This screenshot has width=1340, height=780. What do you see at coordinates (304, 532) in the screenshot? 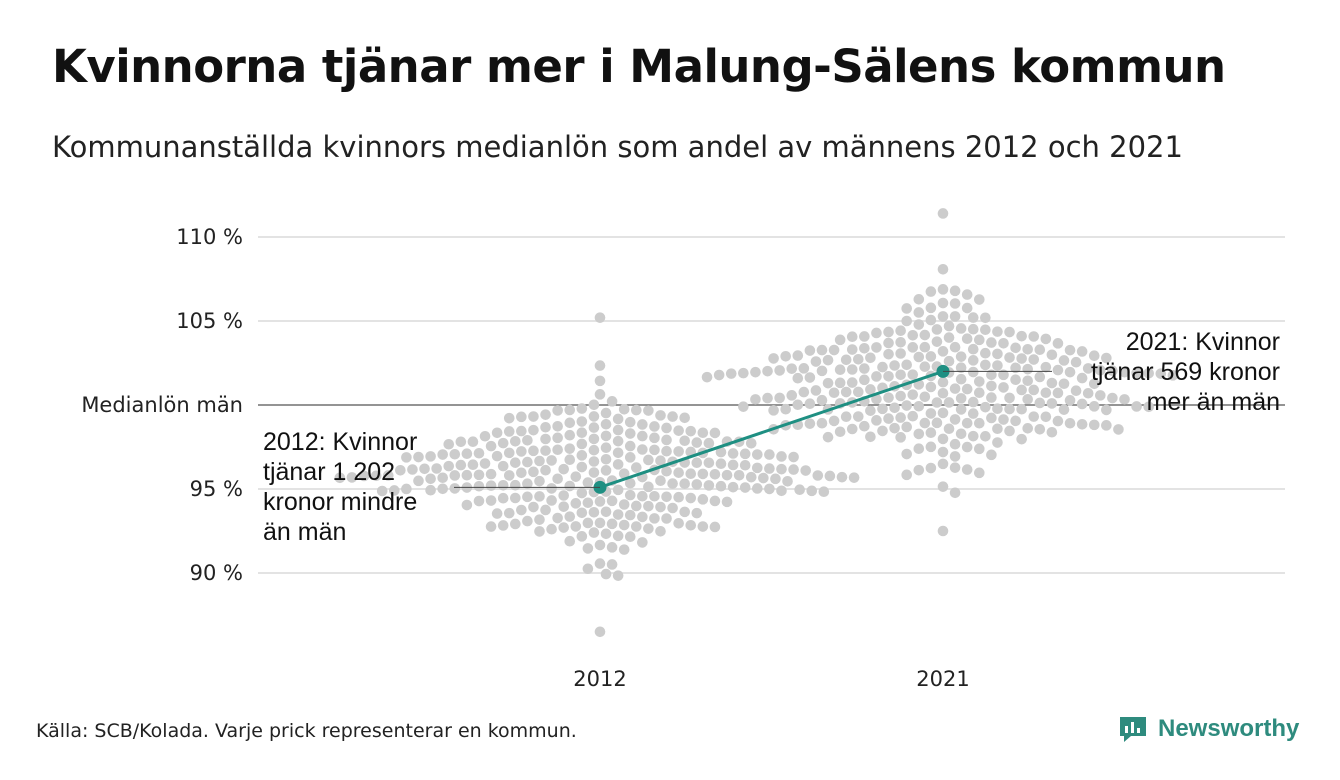
I see `annotation-2012-line: än män` at bounding box center [304, 532].